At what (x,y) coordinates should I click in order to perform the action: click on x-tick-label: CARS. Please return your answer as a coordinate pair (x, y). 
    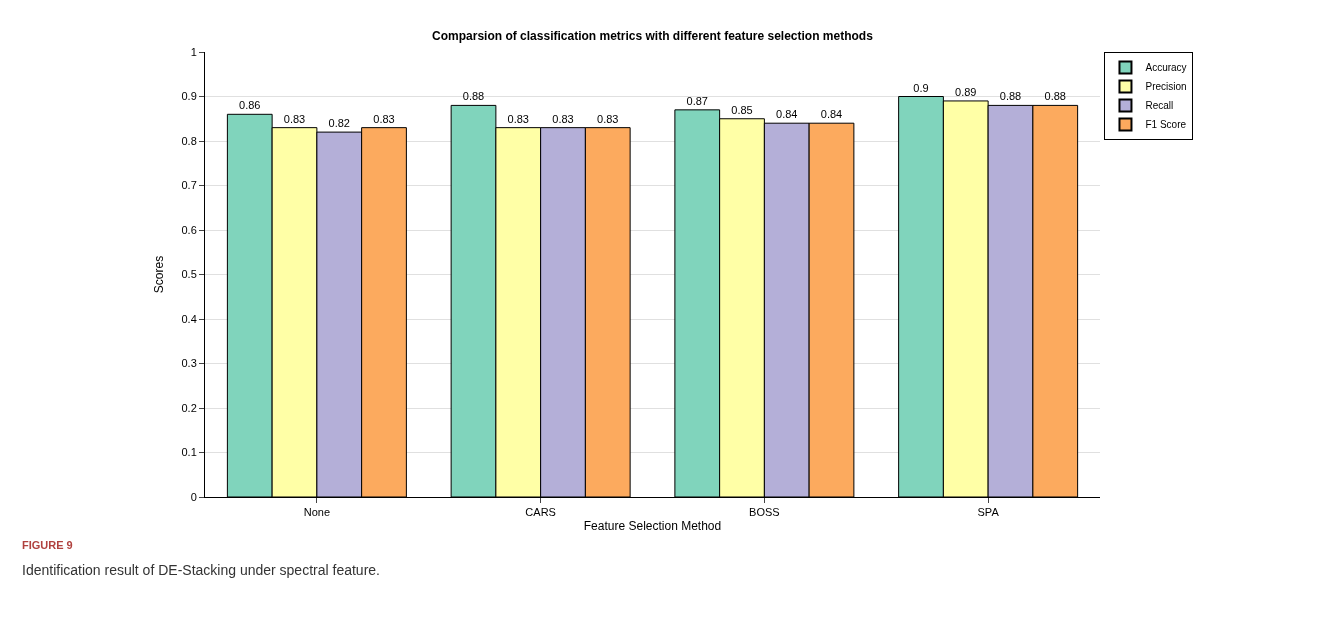
    Looking at the image, I should click on (540, 512).